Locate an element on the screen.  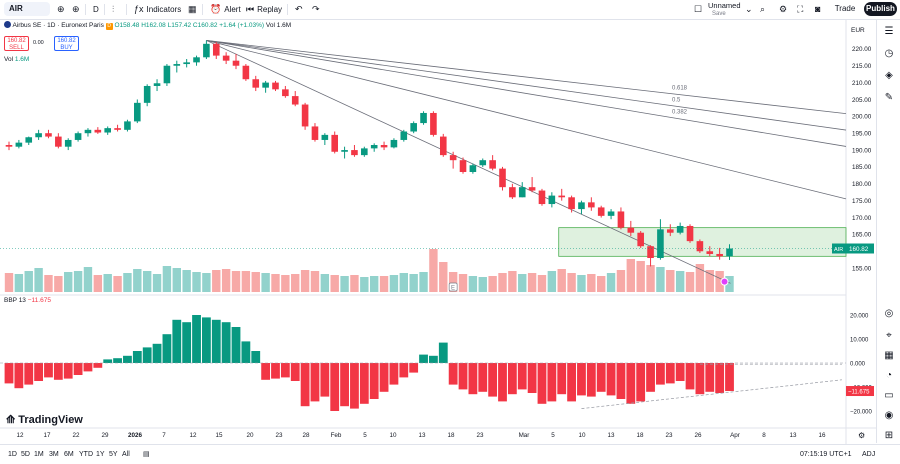
alerts-clock-icon: ◷ is located at coordinates (889, 53).